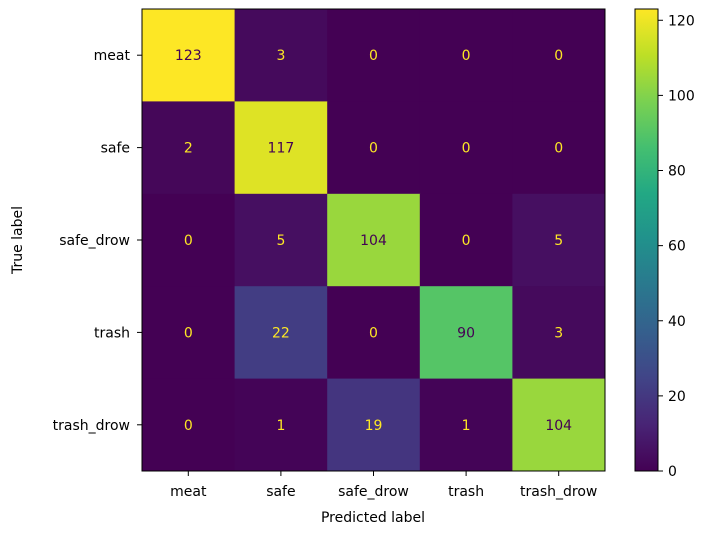 This screenshot has height=550, width=726. Describe the element at coordinates (115, 149) in the screenshot. I see `y-tick-label: safe` at that location.